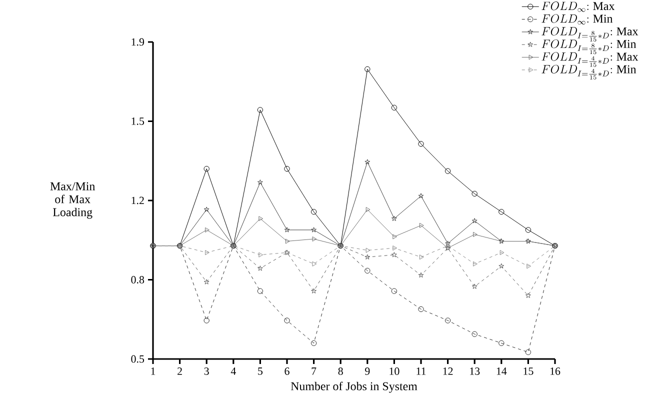 Image resolution: width=665 pixels, height=417 pixels. What do you see at coordinates (287, 371) in the screenshot?
I see `x-tick-label: 6` at bounding box center [287, 371].